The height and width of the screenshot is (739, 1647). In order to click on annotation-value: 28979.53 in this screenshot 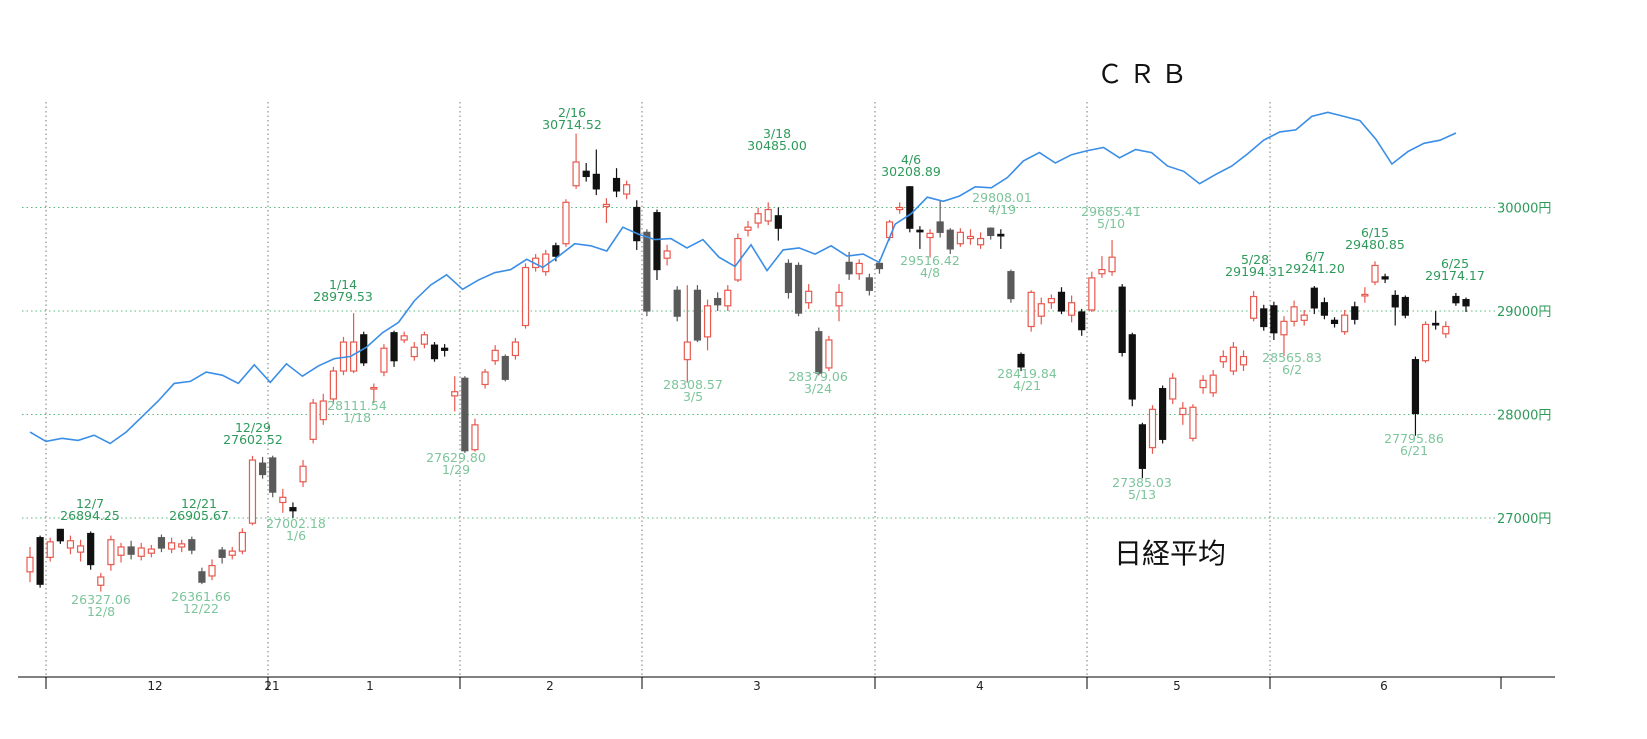, I will do `click(343, 296)`.